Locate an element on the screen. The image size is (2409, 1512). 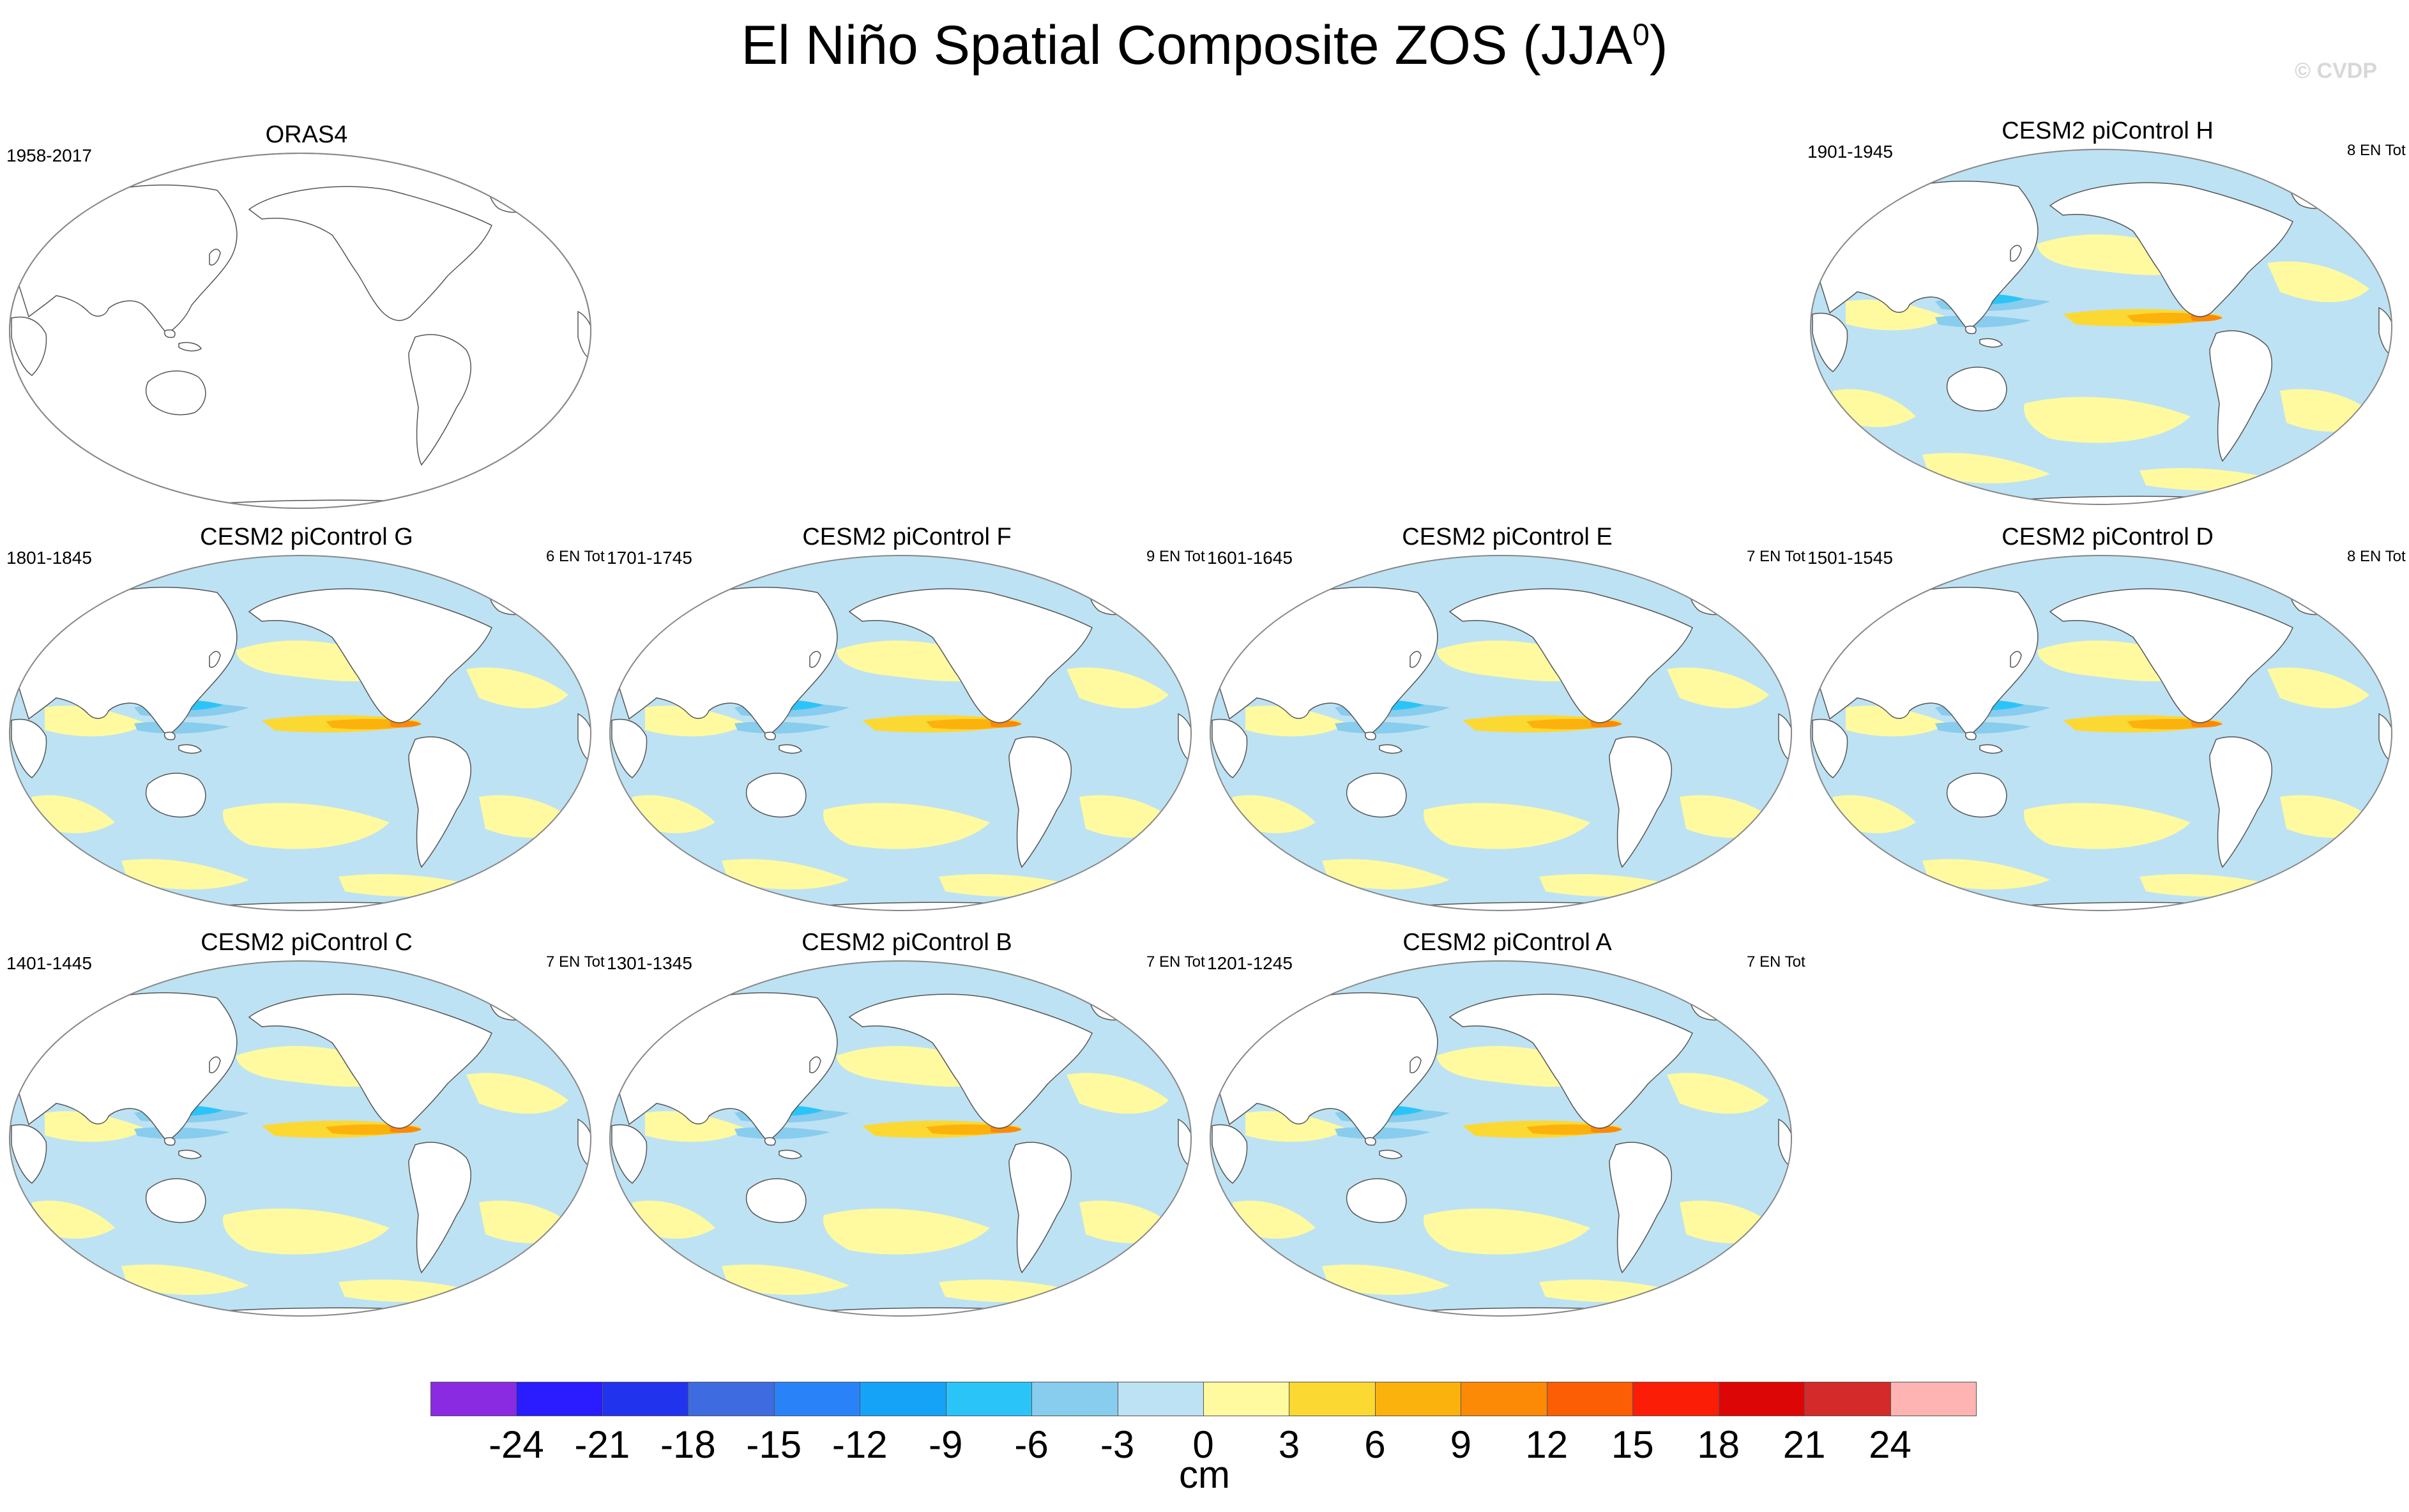
map-panel-b: CESM2 piControl B 1301-1345 7 EN Tot is located at coordinates (907, 1123).